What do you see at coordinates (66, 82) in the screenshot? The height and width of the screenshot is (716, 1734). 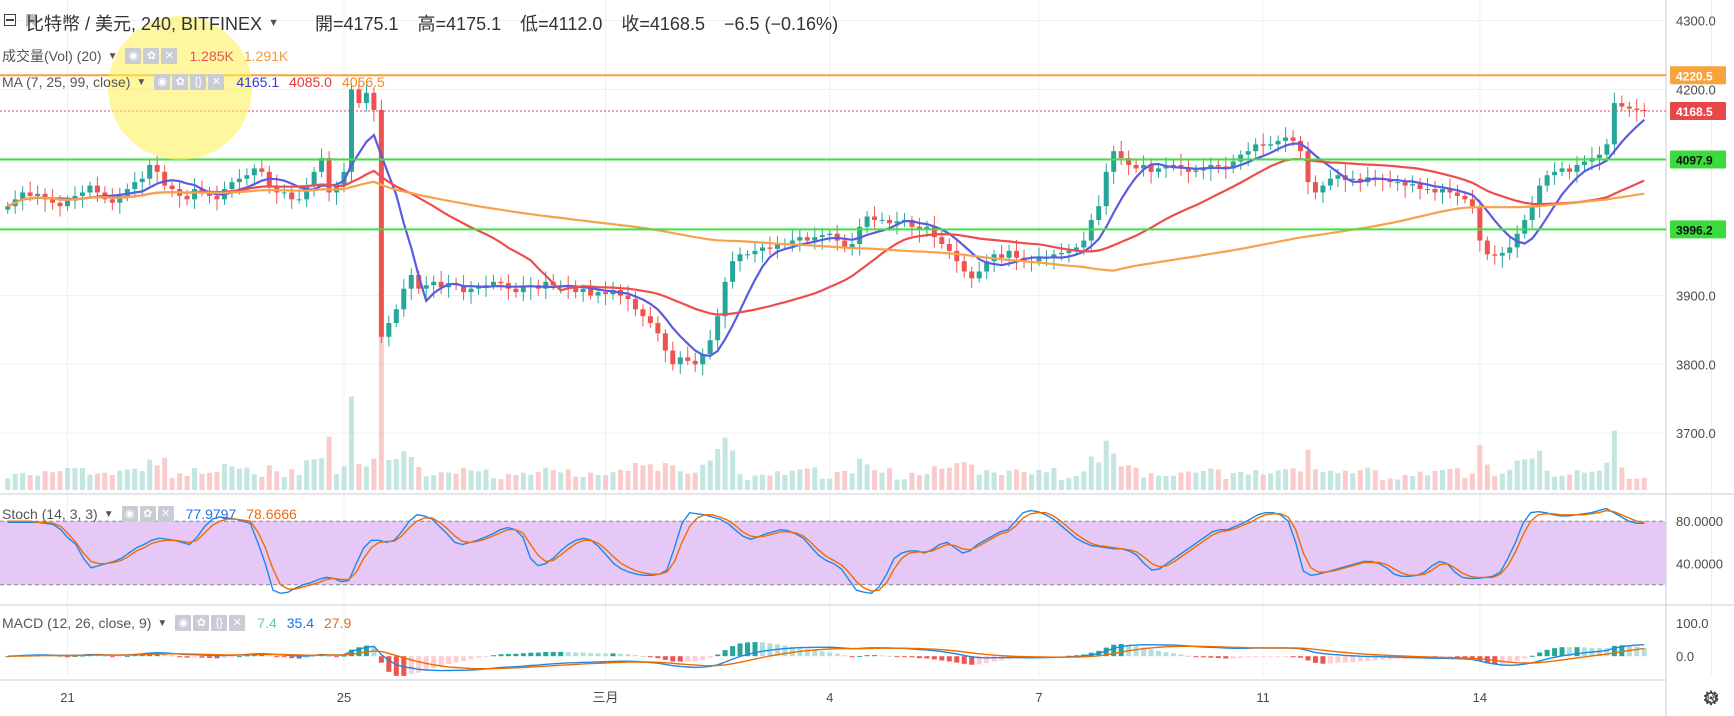 I see `ma-indicator-name: MA (7, 25, 99, close)` at bounding box center [66, 82].